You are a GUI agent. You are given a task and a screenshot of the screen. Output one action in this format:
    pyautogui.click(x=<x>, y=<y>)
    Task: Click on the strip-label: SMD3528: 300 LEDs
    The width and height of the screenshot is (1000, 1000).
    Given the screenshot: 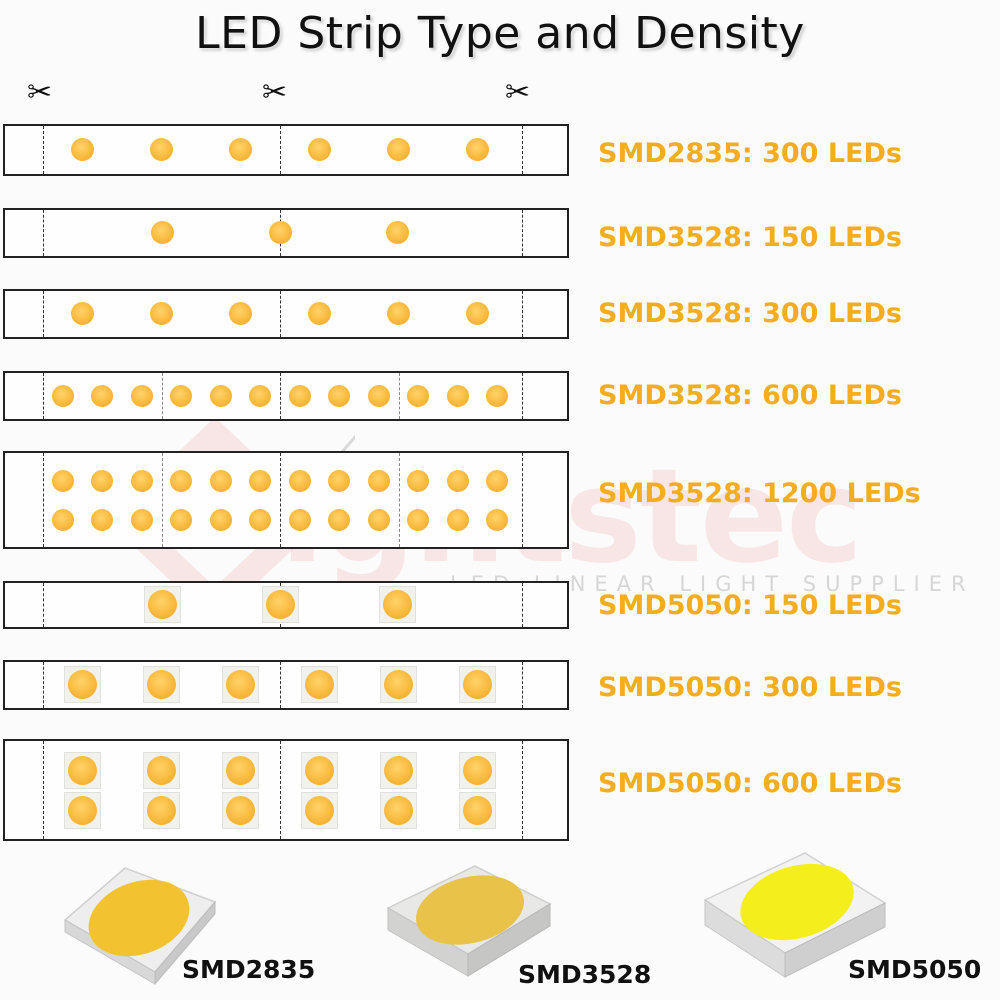 What is the action you would take?
    pyautogui.click(x=750, y=313)
    